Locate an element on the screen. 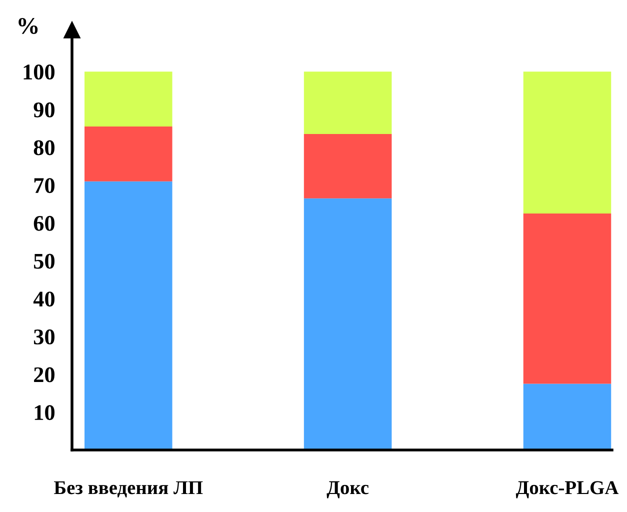 This screenshot has width=627, height=512. y-tick-label: 30 is located at coordinates (44, 336).